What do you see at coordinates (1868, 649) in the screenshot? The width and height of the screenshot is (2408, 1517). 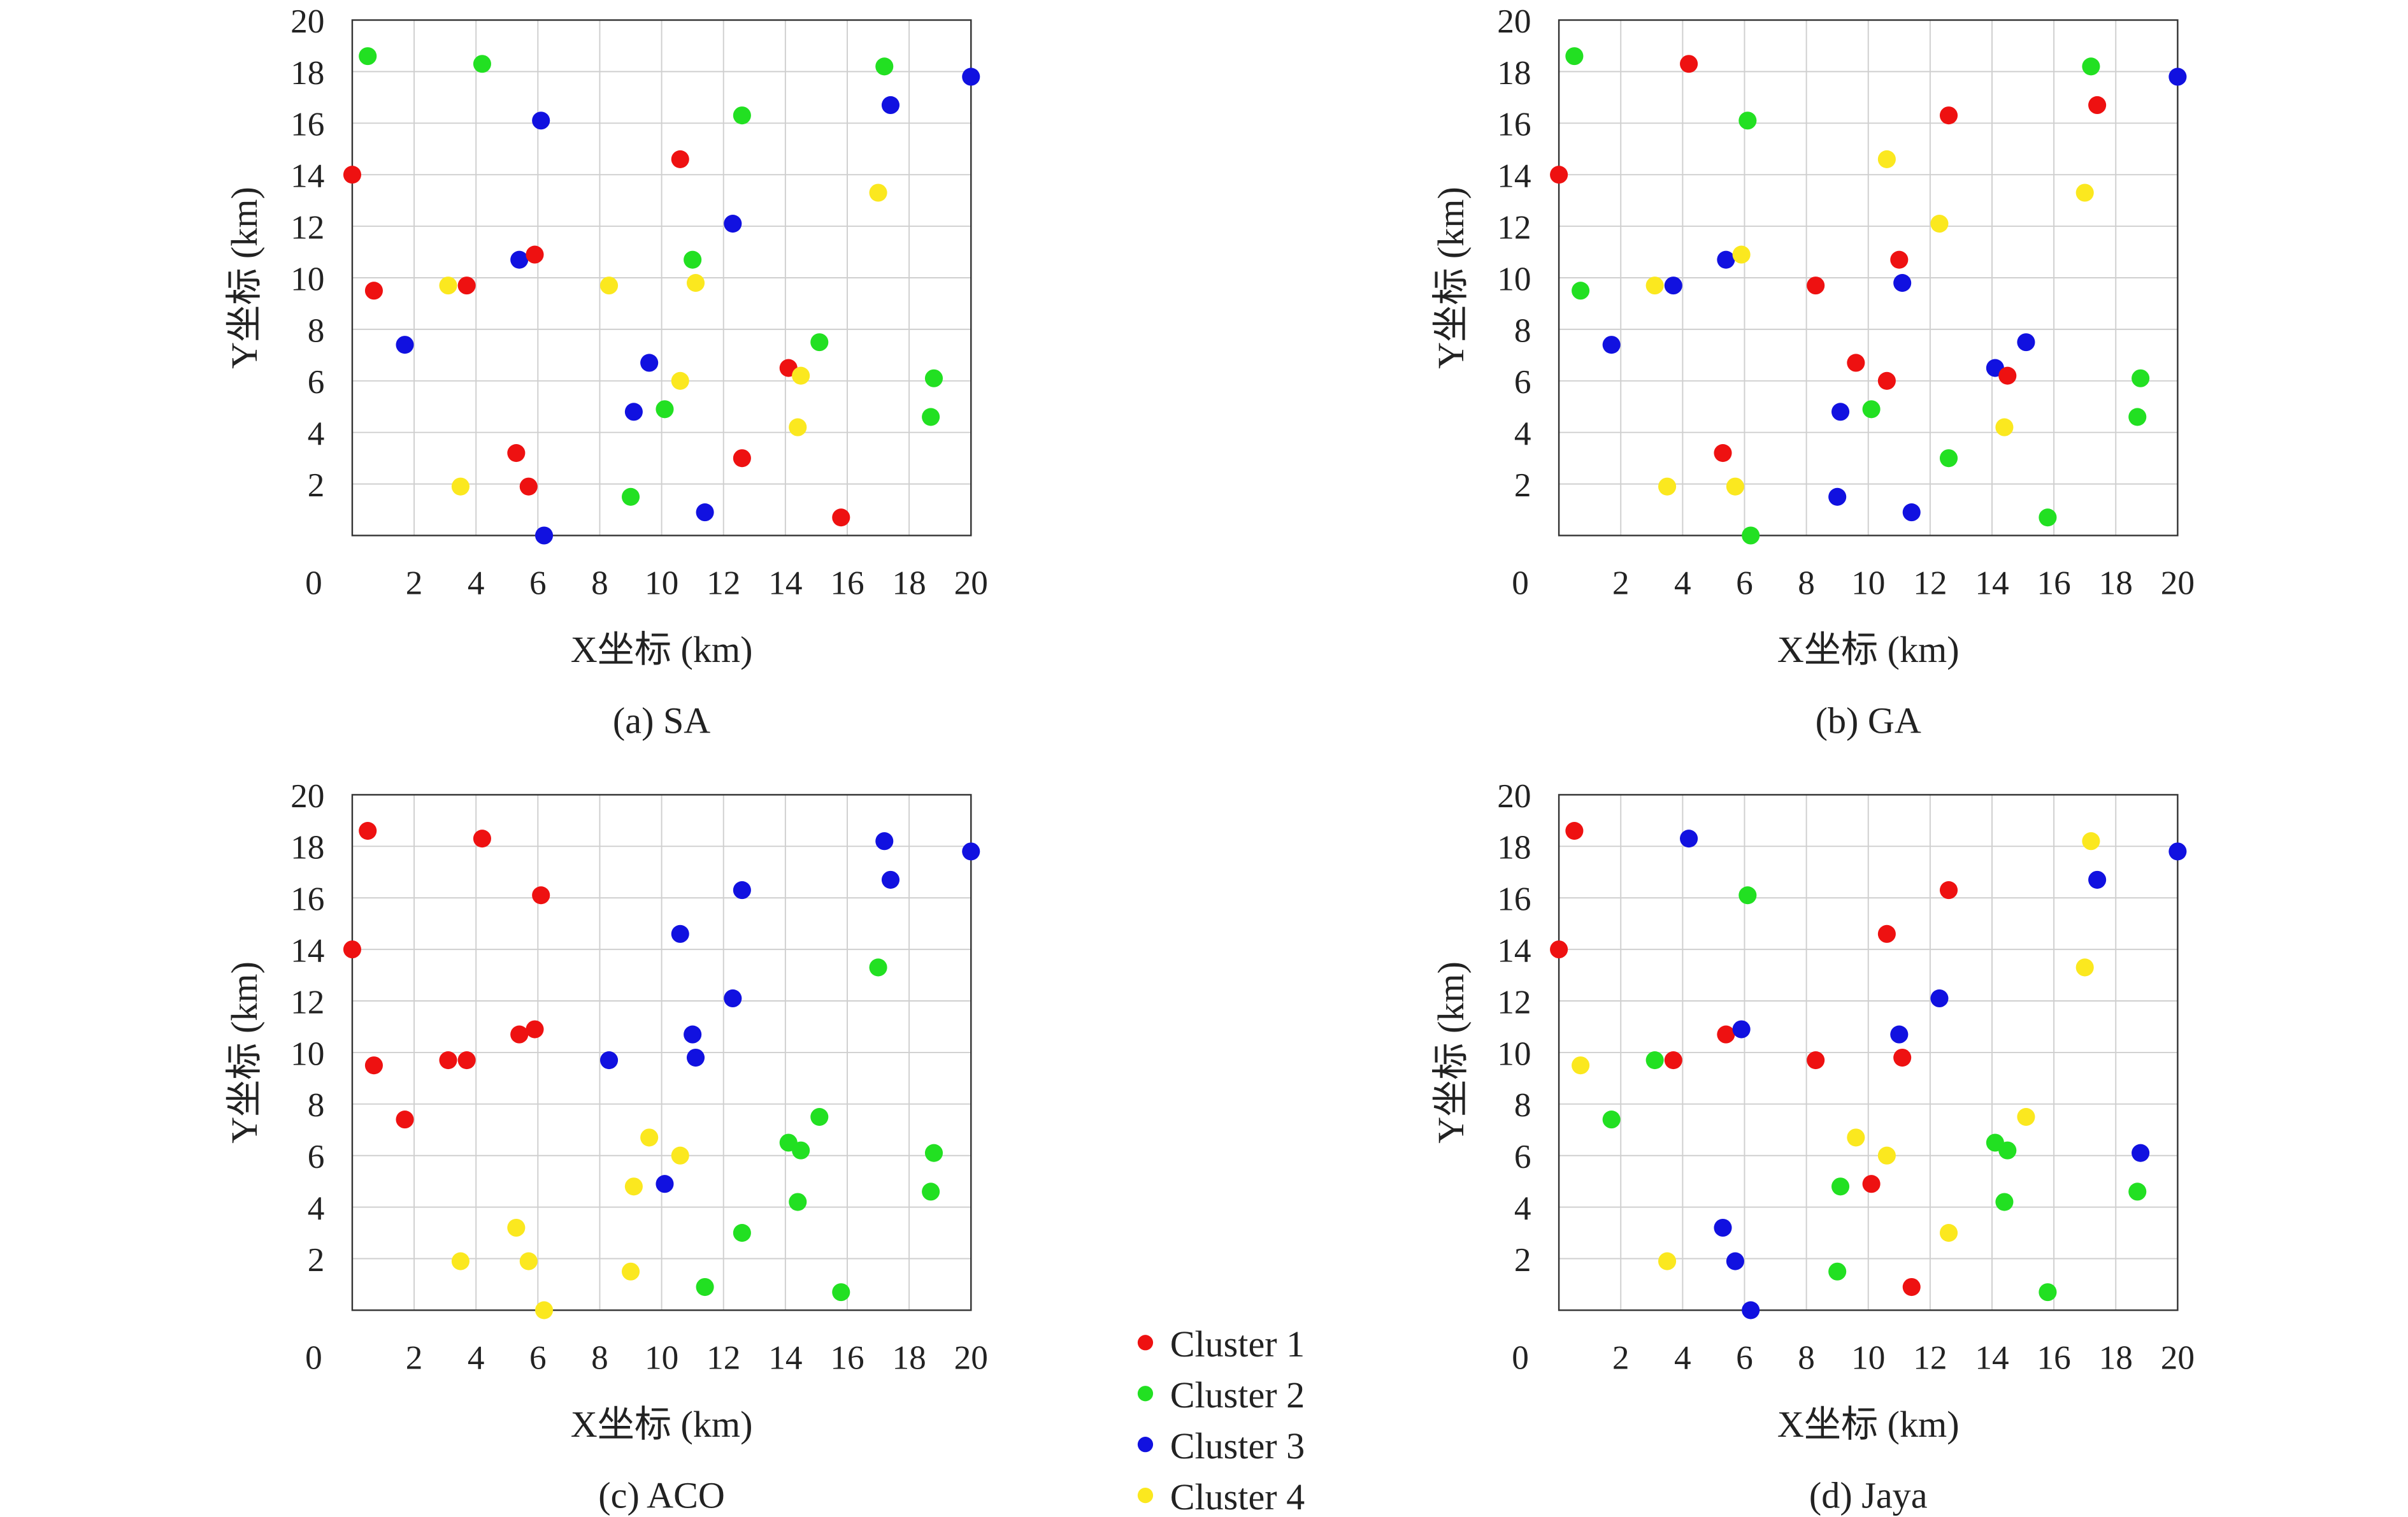 I see `x-axis-label: X坐标 (km)` at bounding box center [1868, 649].